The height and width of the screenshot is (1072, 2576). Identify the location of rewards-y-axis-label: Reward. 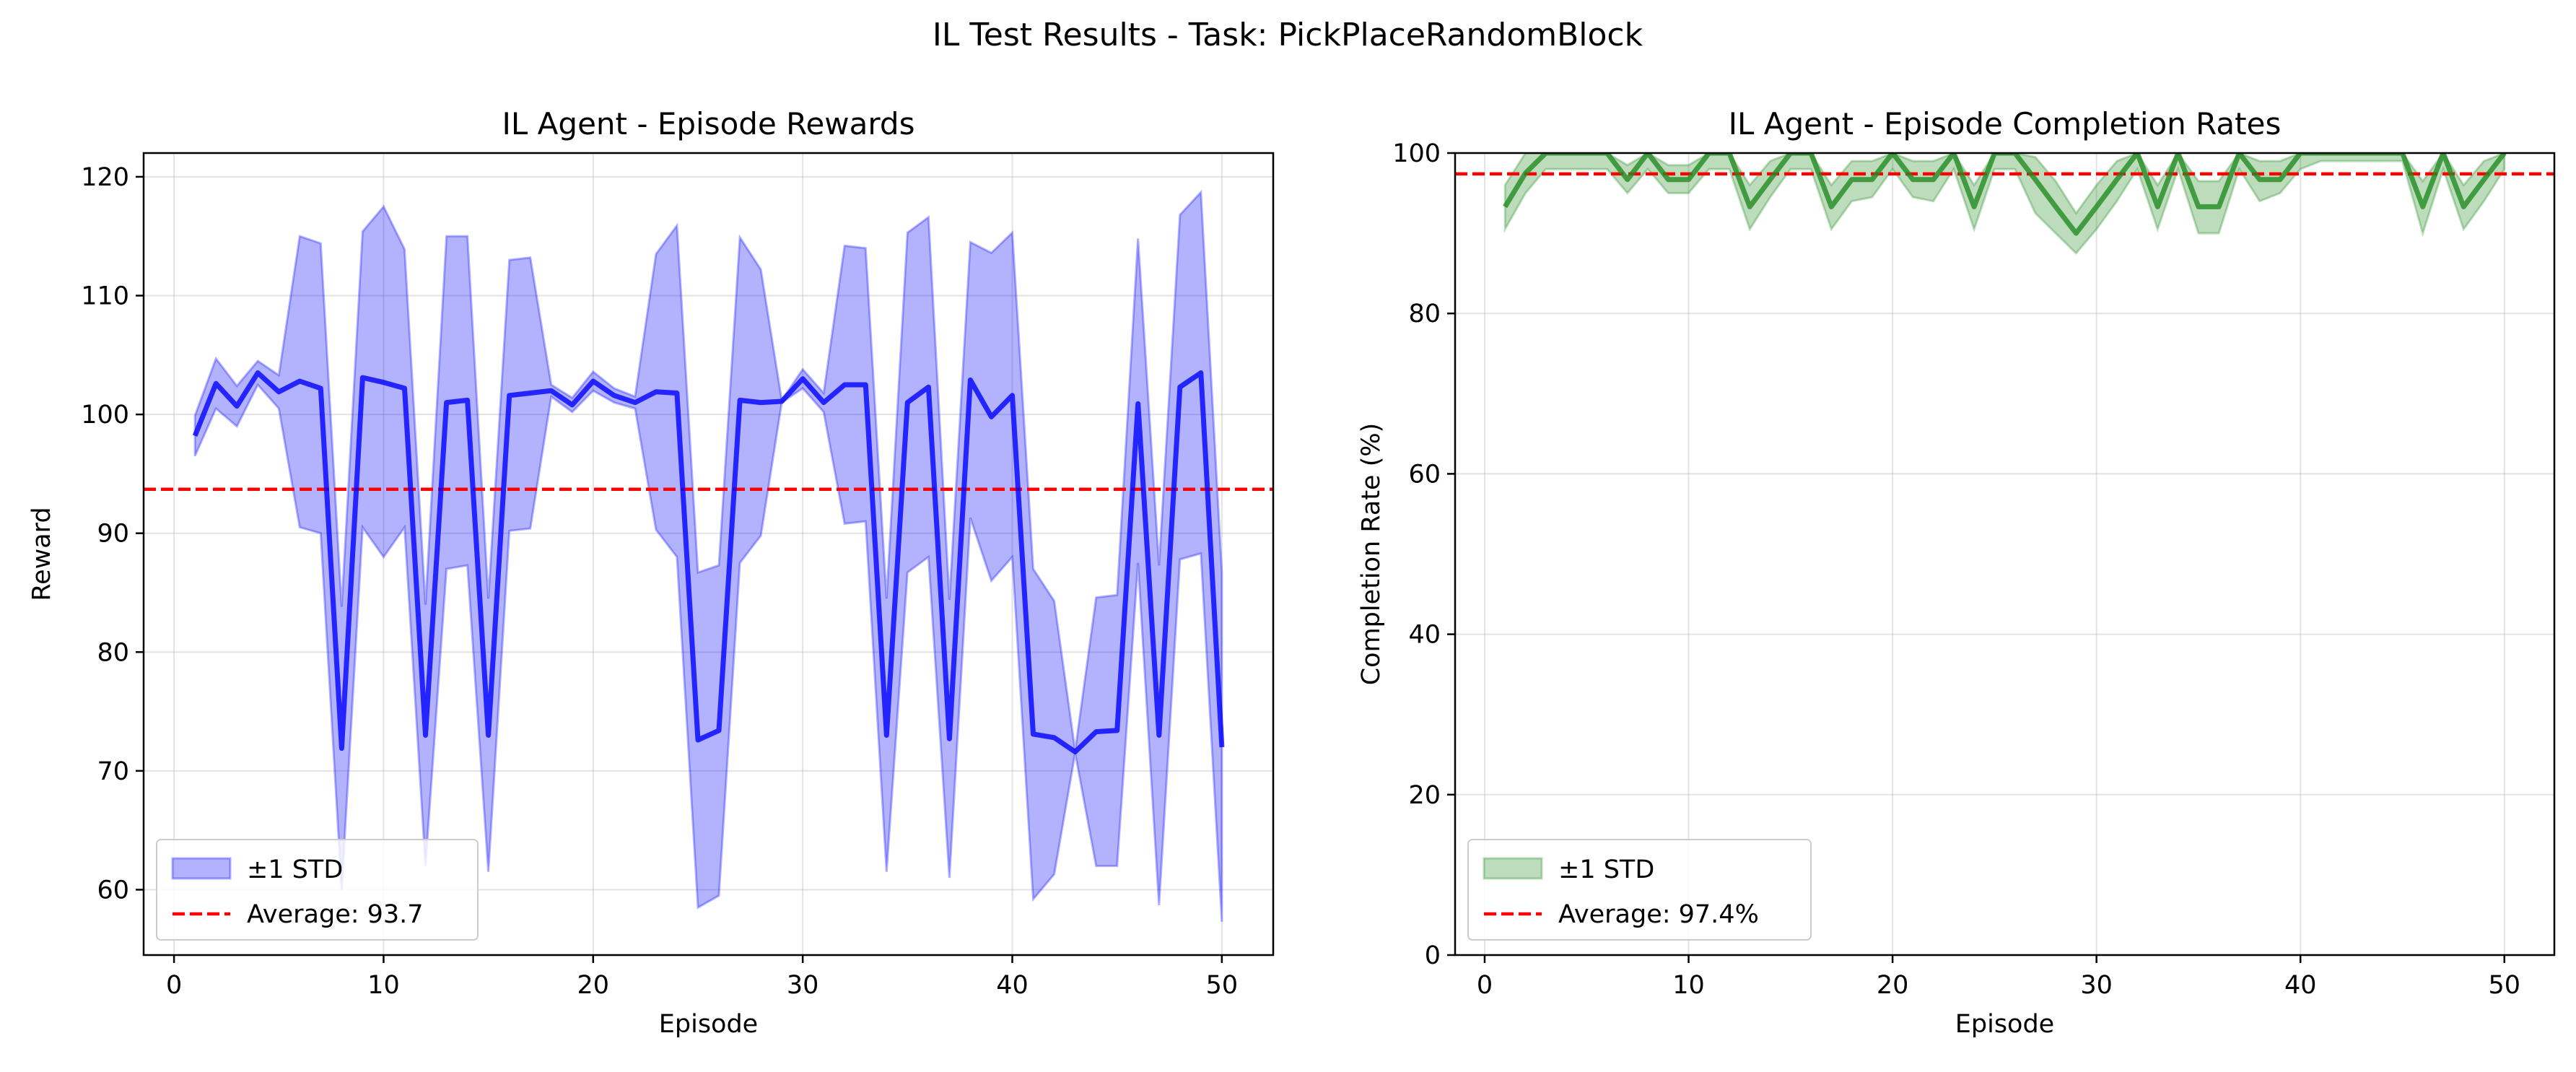
(41, 554).